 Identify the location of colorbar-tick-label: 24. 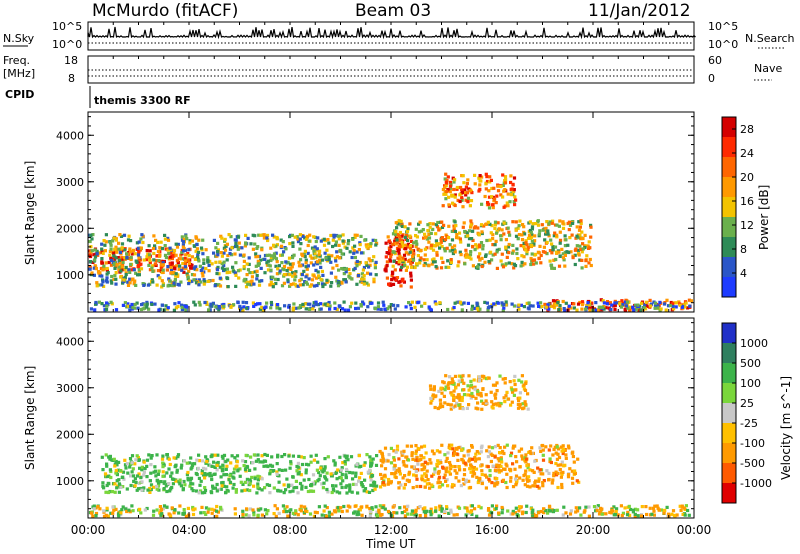
(747, 153).